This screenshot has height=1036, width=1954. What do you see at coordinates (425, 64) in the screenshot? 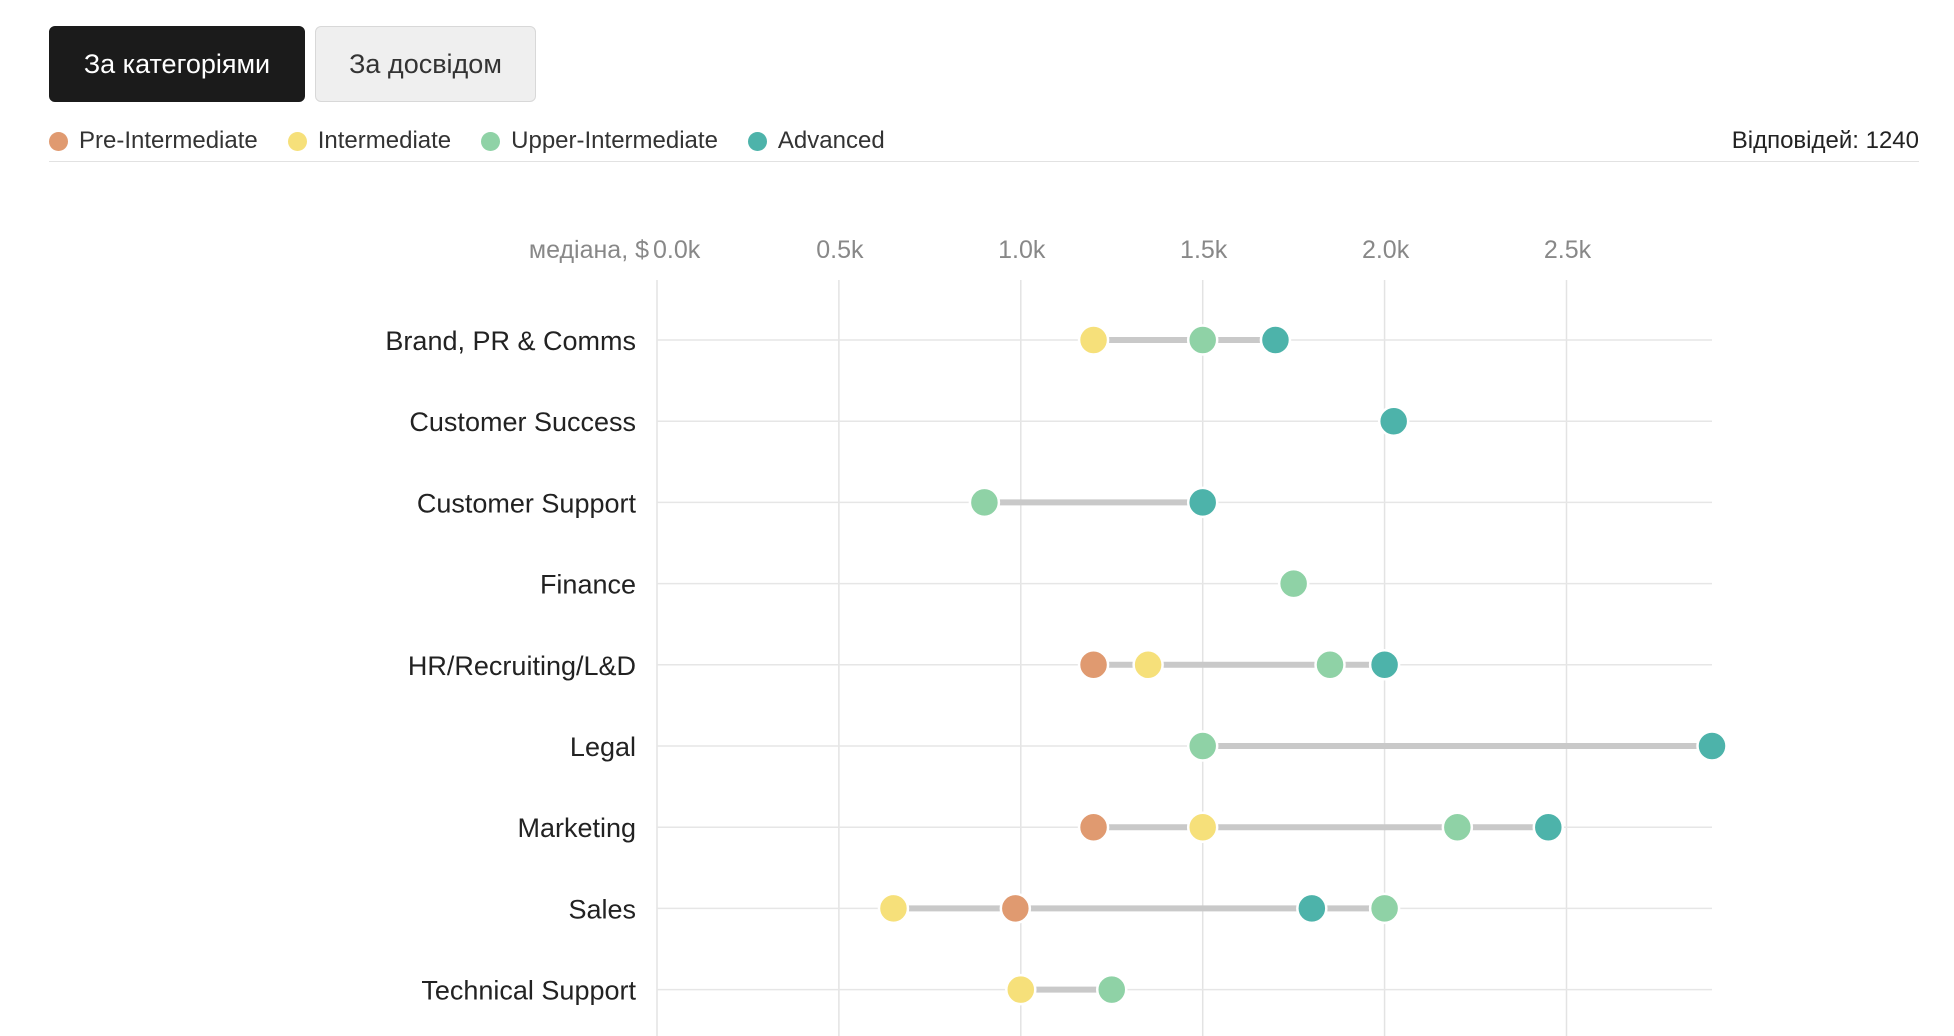
I see `by-experience-button: За досвідом` at bounding box center [425, 64].